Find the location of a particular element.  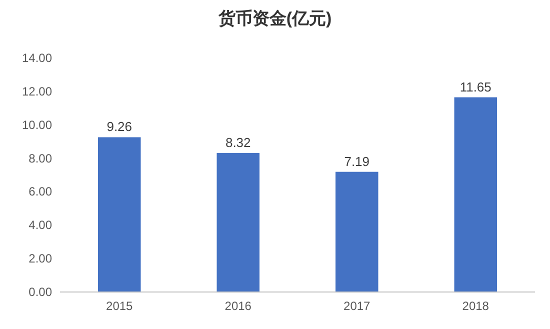

y-tick-label: 12.00 is located at coordinates (37, 91).